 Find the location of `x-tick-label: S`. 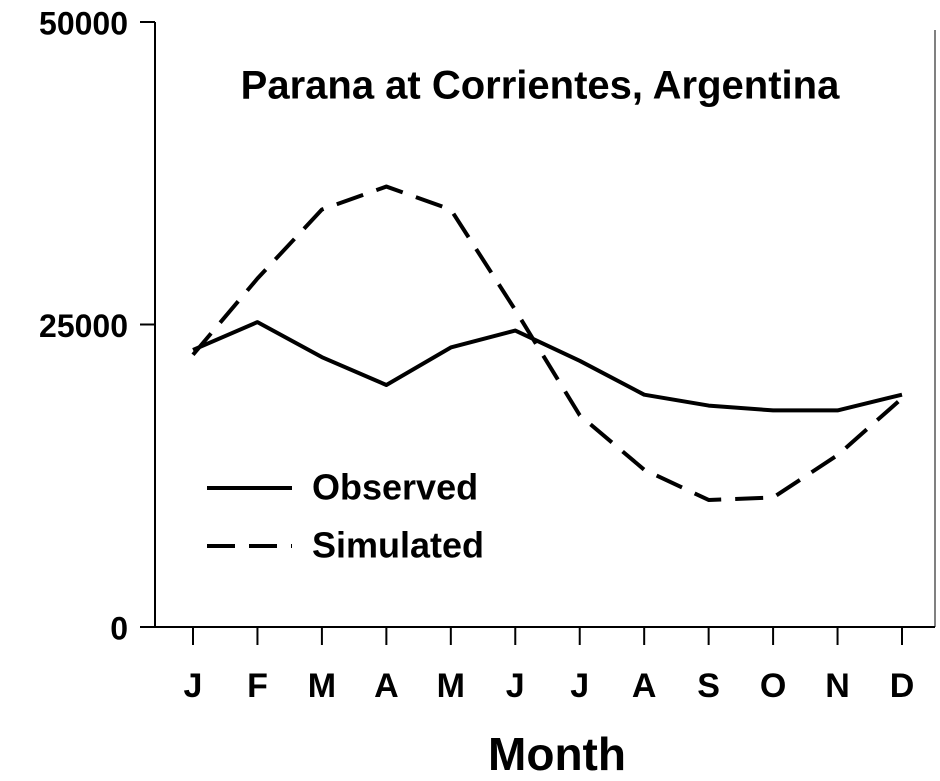

x-tick-label: S is located at coordinates (708, 686).